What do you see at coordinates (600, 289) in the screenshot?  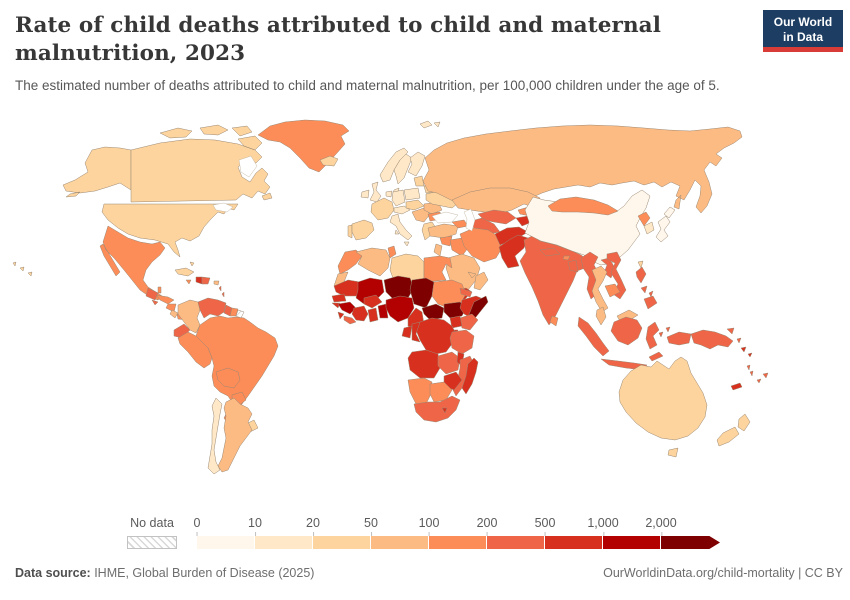 I see `country-thailand` at bounding box center [600, 289].